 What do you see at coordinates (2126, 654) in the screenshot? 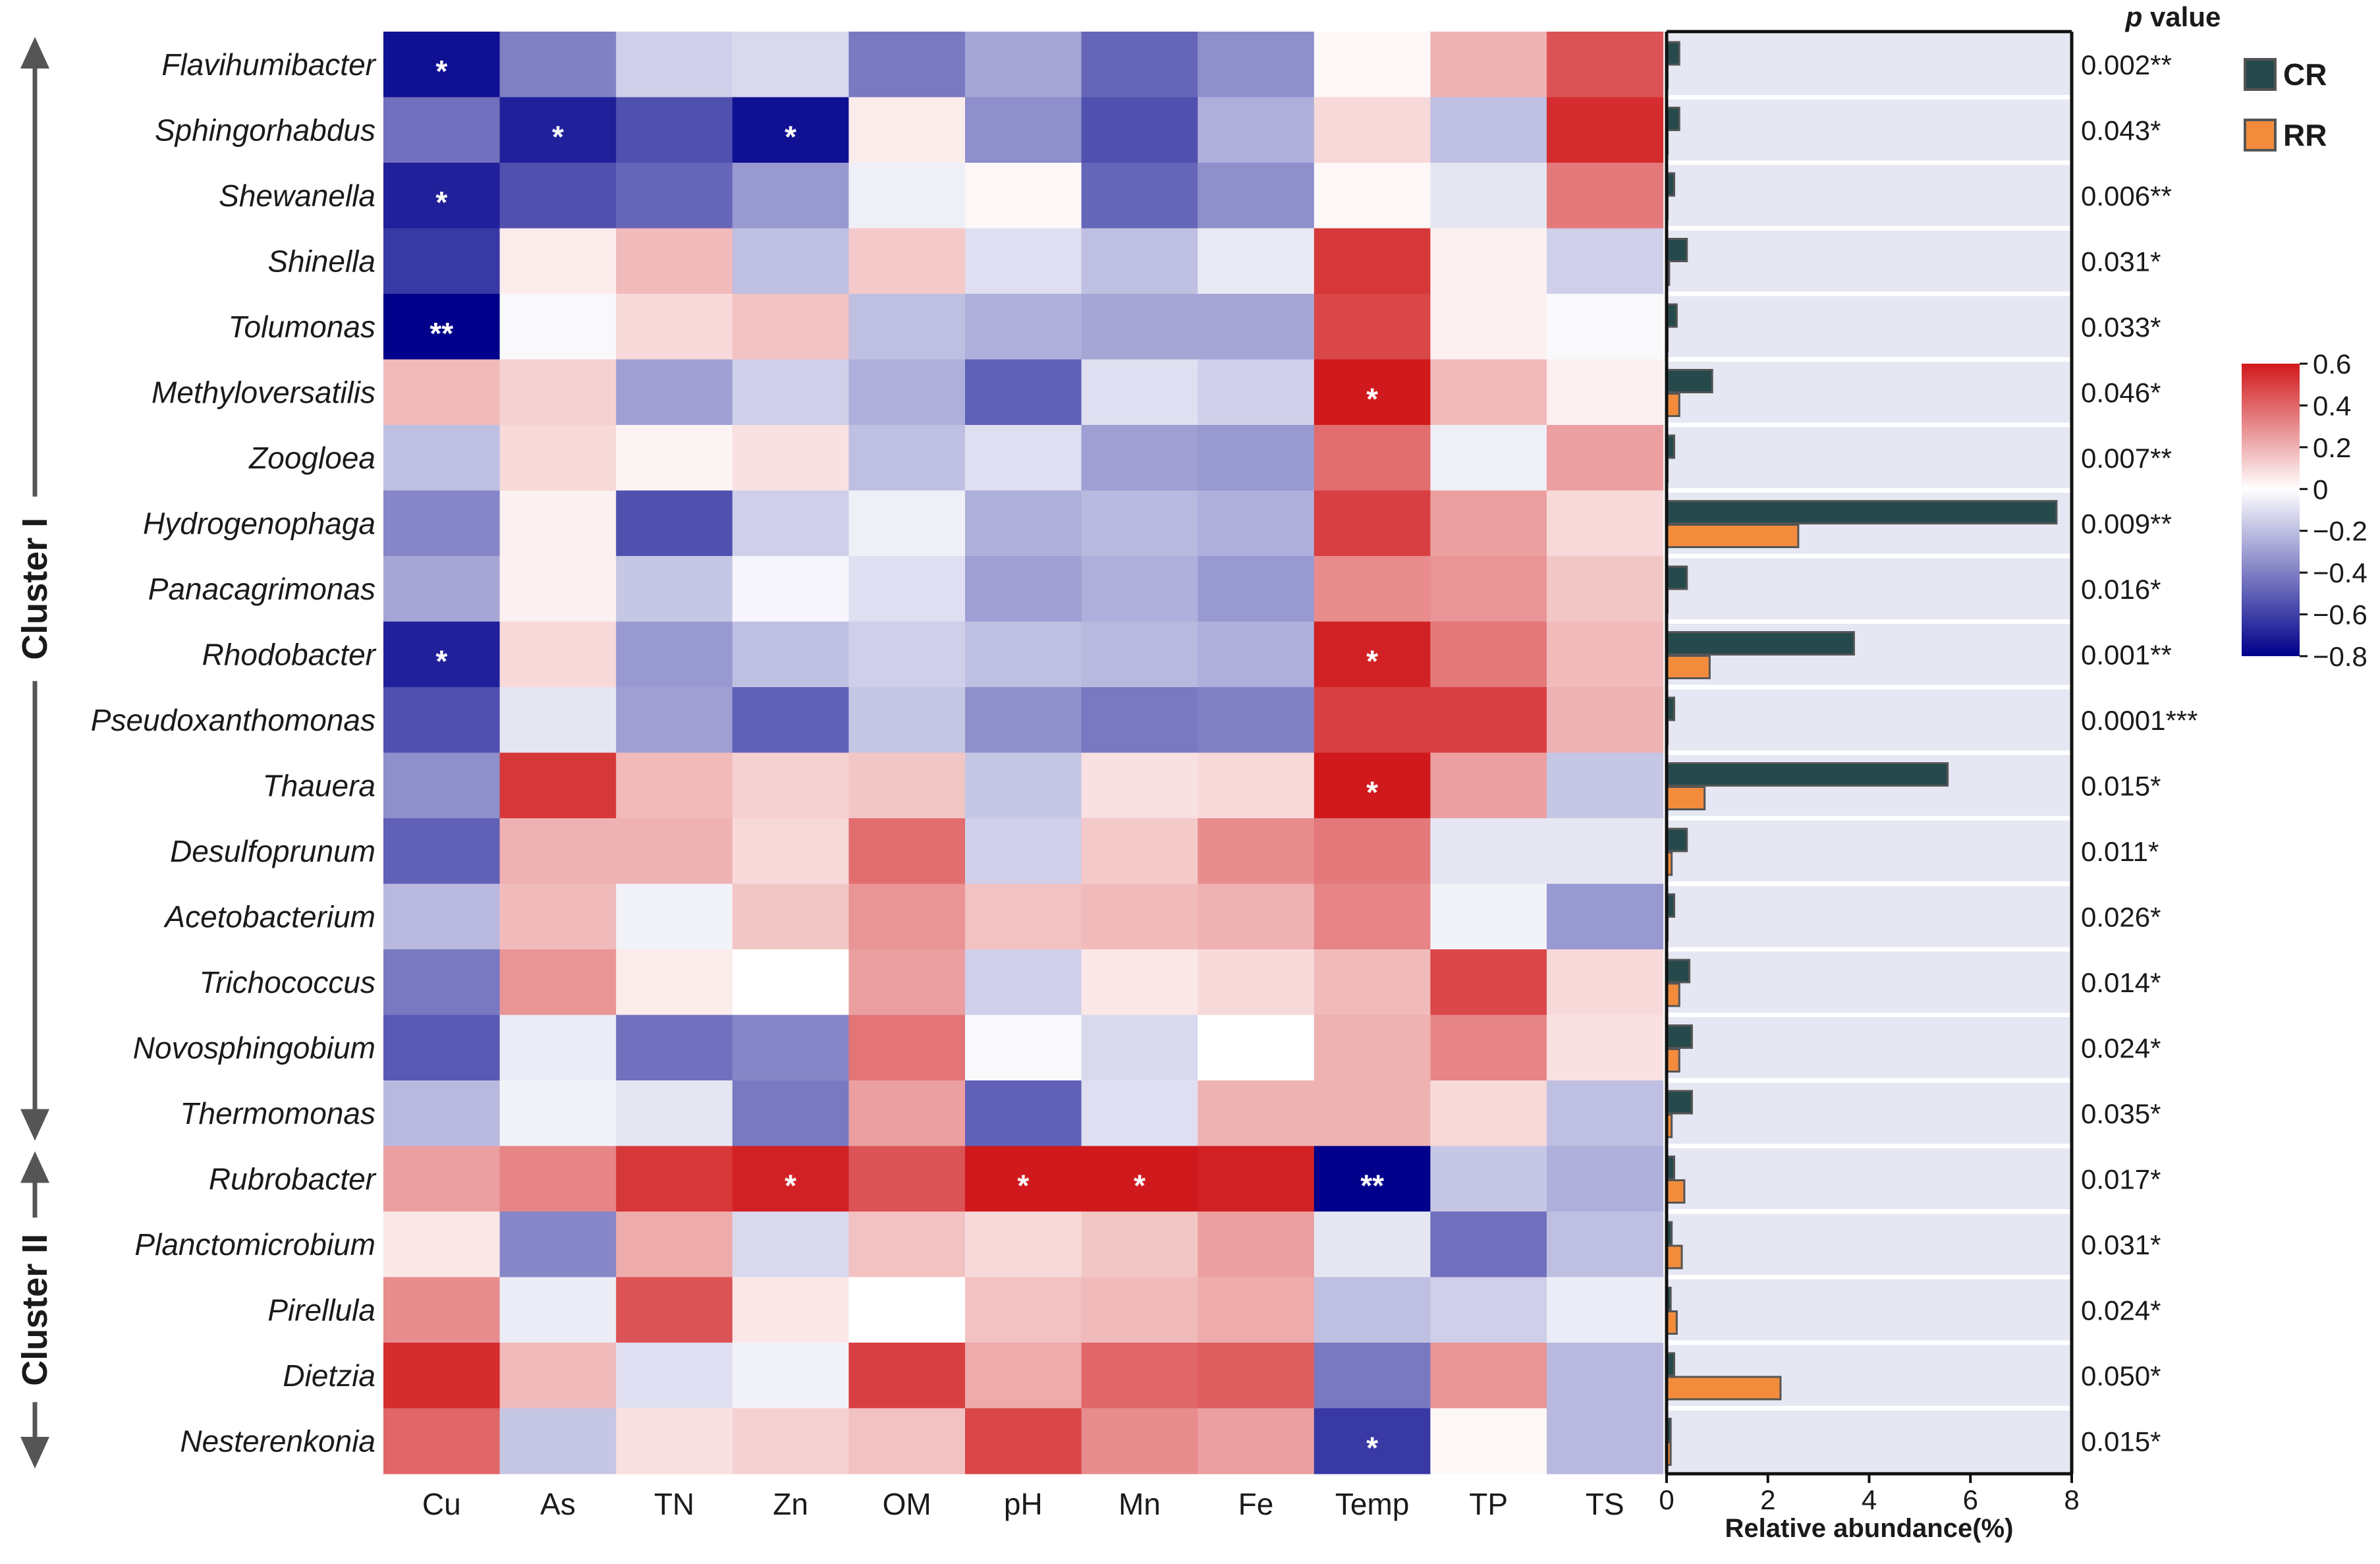
I see `p-value: 0.001**` at bounding box center [2126, 654].